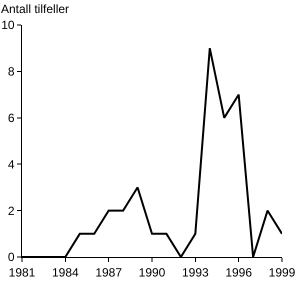 Image resolution: width=300 pixels, height=283 pixels. I want to click on x-tick-label: 1990, so click(152, 272).